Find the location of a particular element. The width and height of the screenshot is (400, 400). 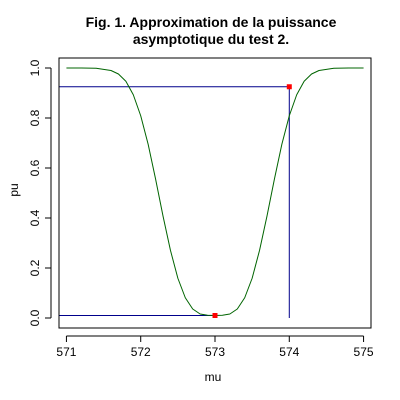

y-tick-label-4: 0.8 is located at coordinates (35, 117).